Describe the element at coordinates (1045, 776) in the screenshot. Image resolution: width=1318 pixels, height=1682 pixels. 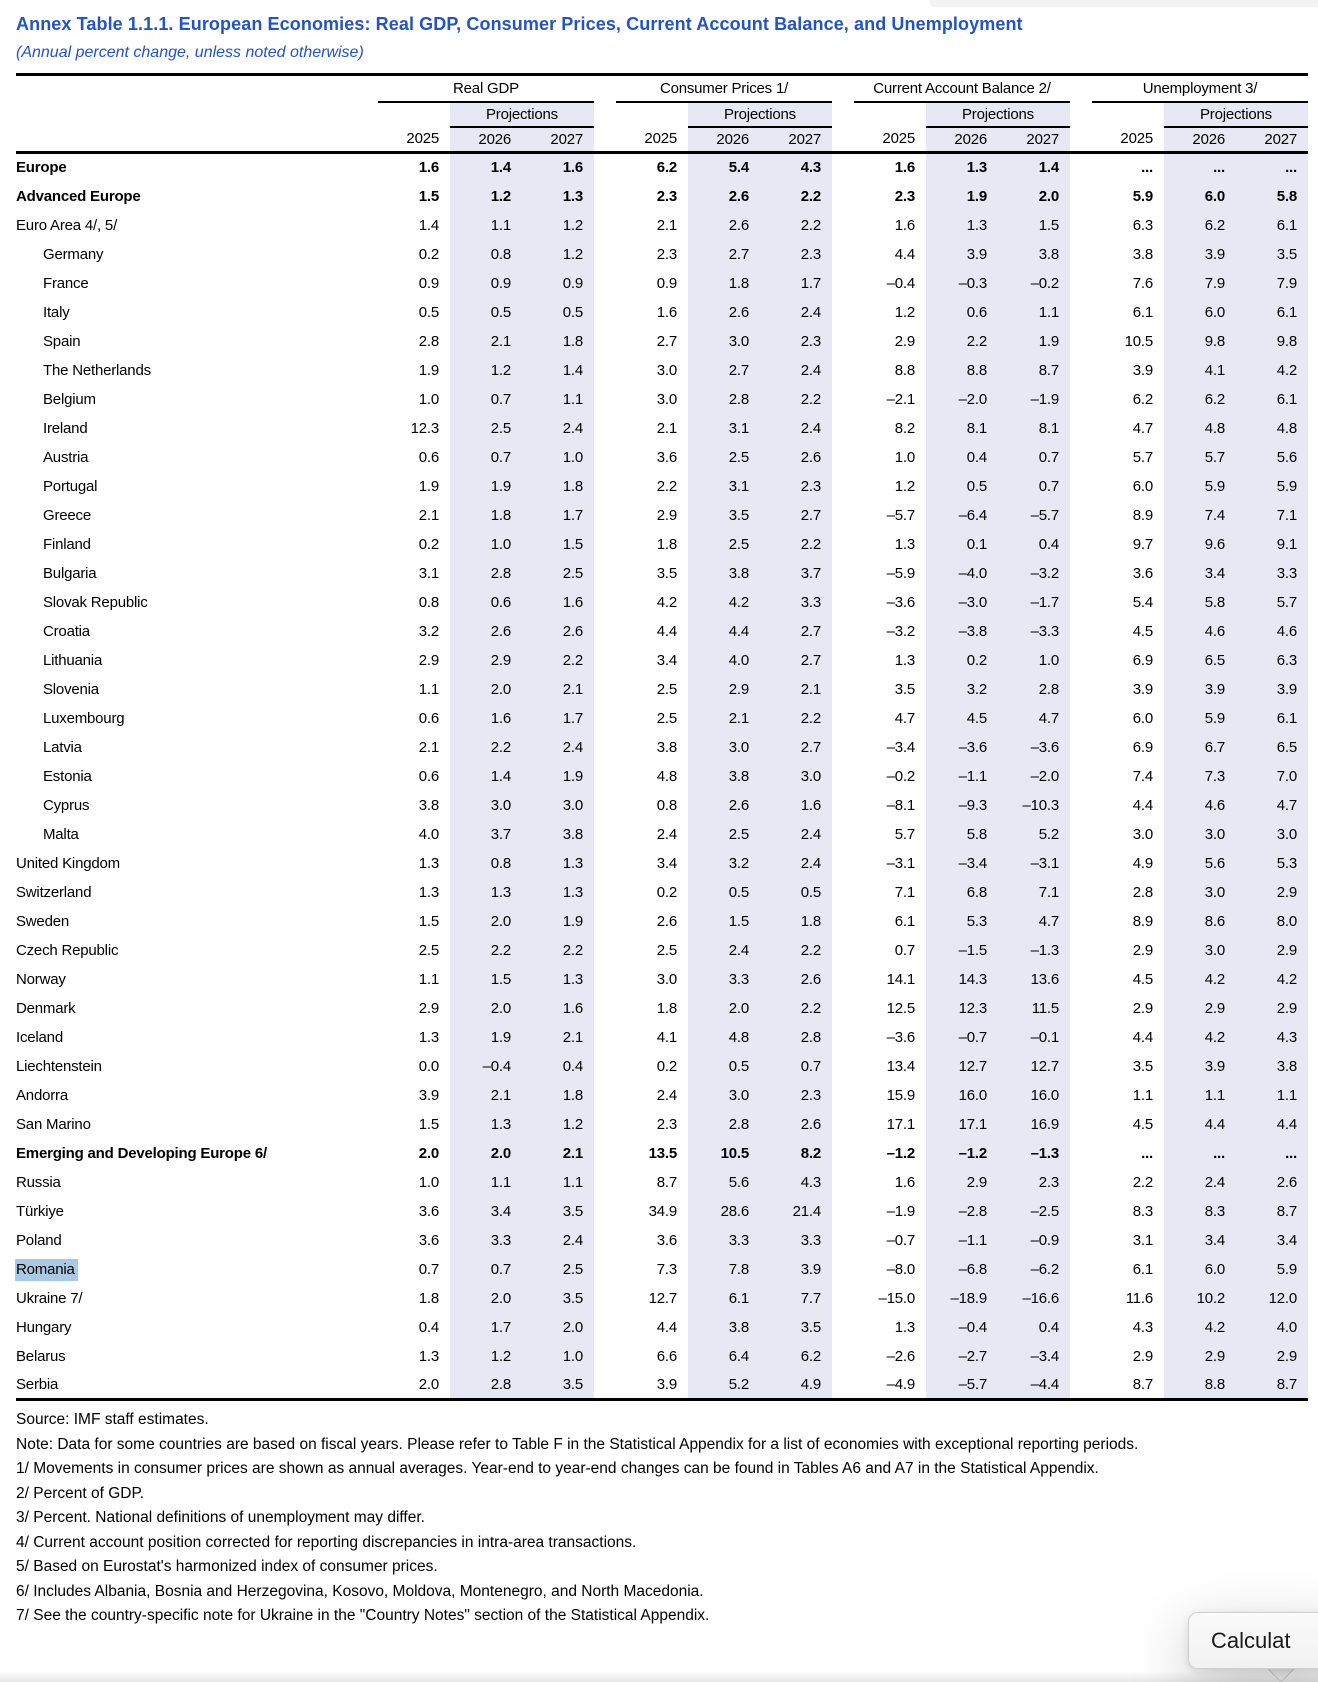
I see `value-cell: –2.0` at that location.